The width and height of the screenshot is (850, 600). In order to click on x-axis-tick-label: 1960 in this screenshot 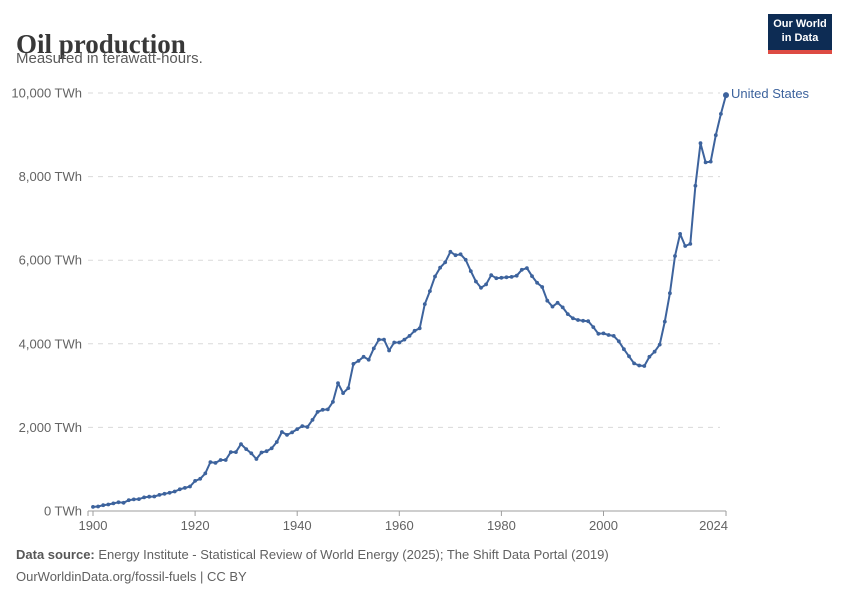, I will do `click(399, 525)`.